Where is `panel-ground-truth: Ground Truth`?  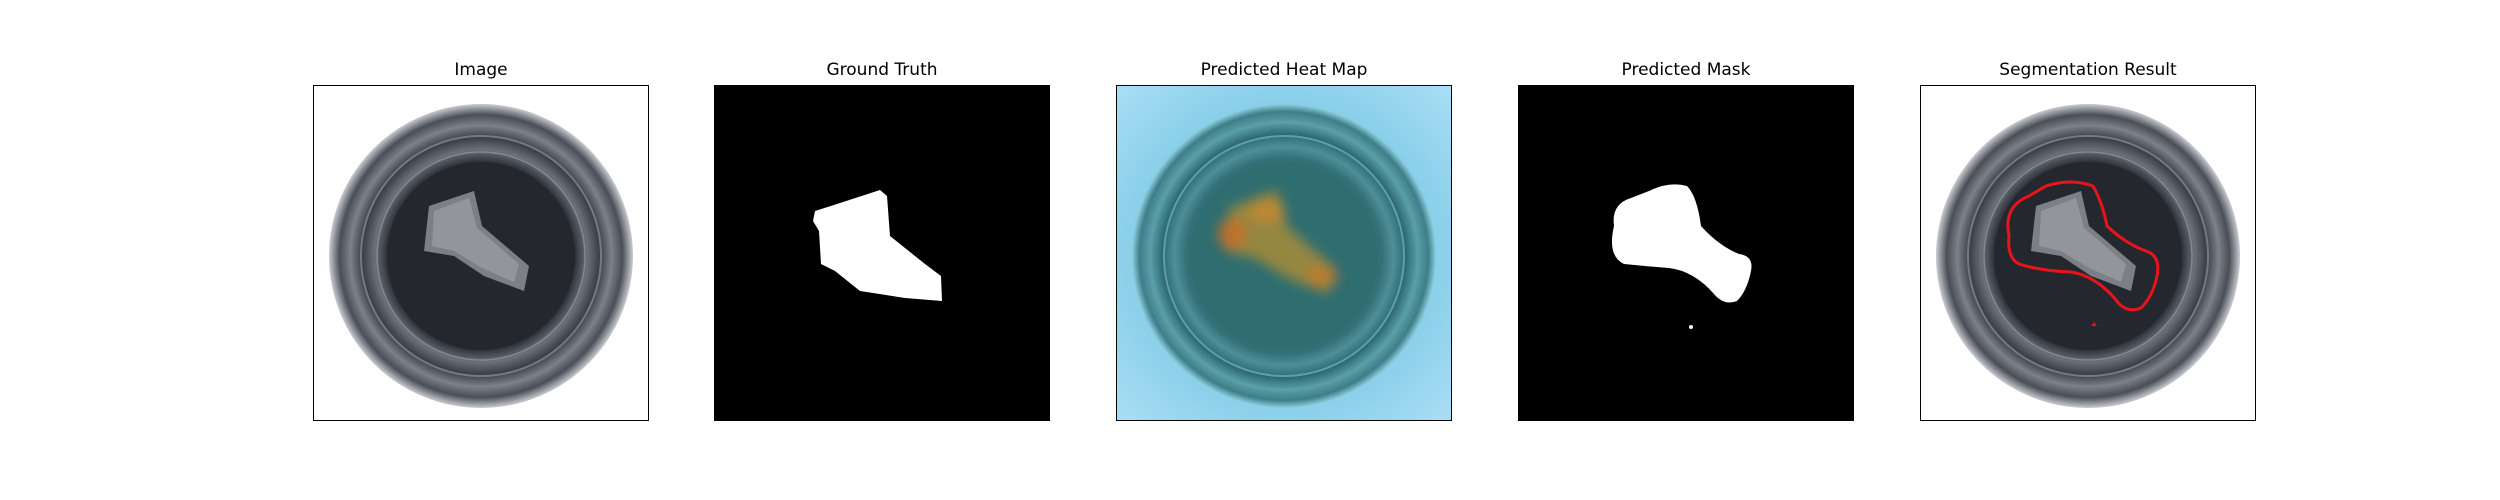
panel-ground-truth: Ground Truth is located at coordinates (882, 250).